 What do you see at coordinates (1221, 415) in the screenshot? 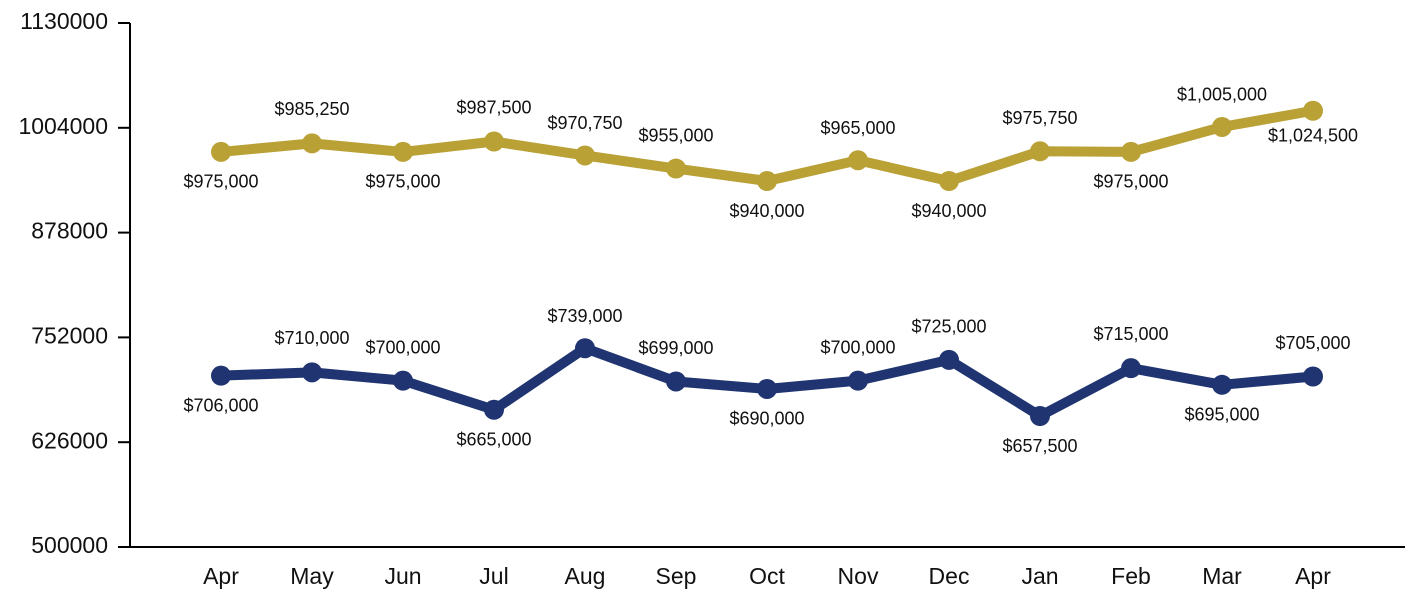
I see `value-label: $695,000` at bounding box center [1221, 415].